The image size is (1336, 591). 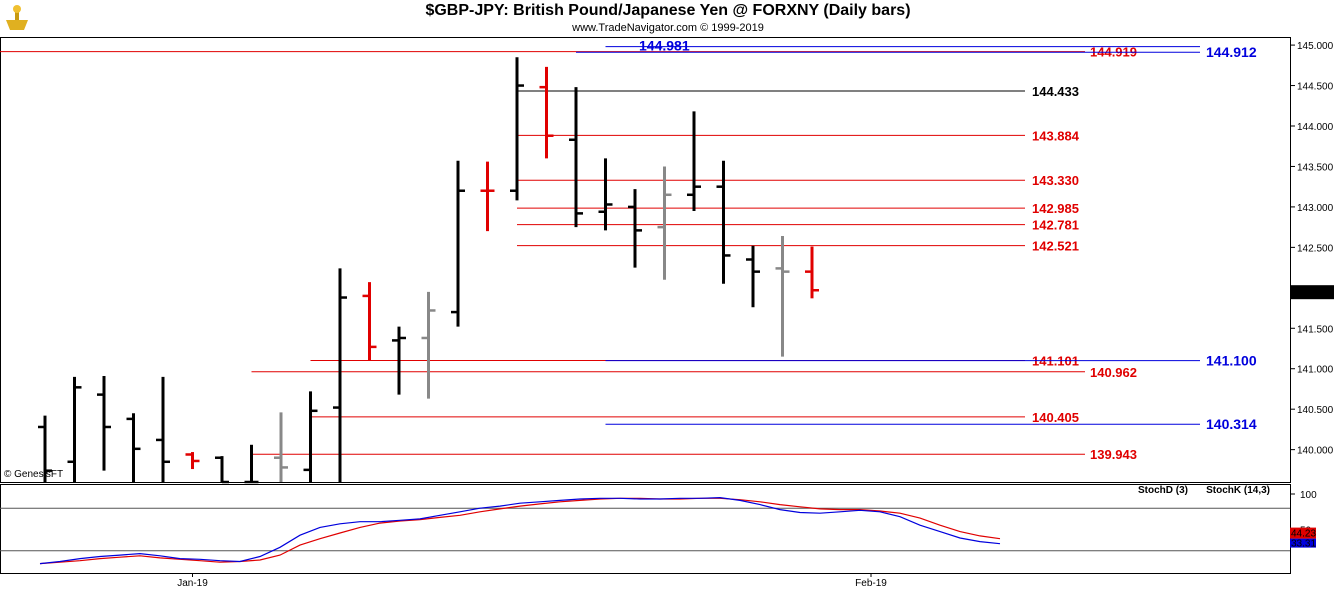 I want to click on y-tick-label: 141.000, so click(x=1315, y=370).